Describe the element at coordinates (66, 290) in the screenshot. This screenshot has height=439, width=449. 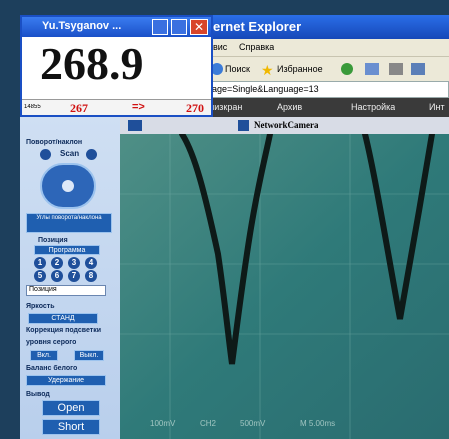
I see `position-select: Позиция` at that location.